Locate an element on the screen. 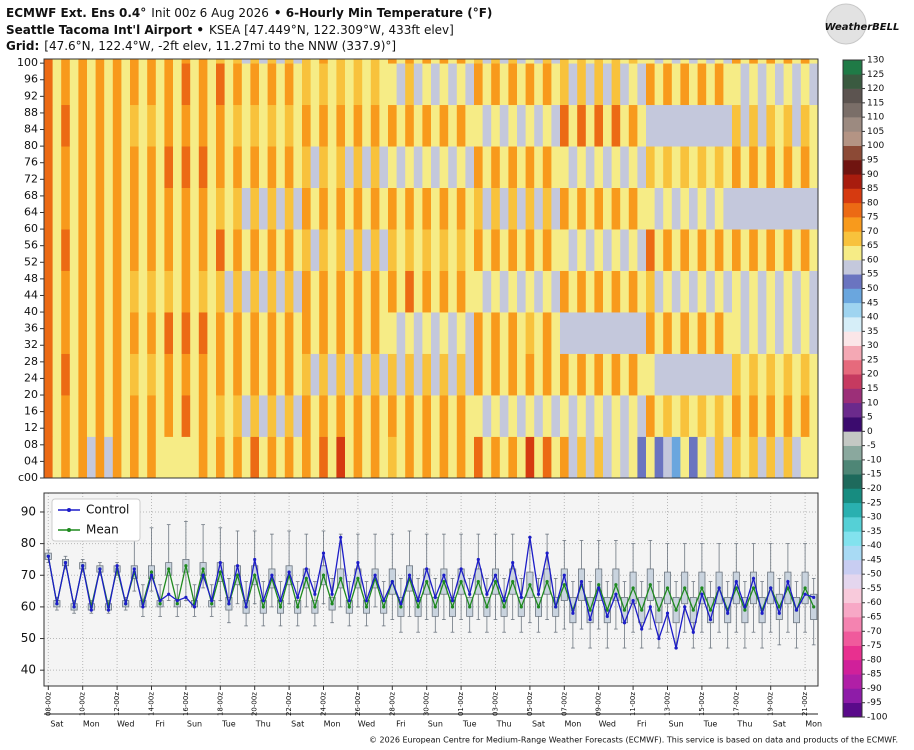 The image size is (914, 750). x-tick-label: 09-00z is located at coordinates (599, 704).